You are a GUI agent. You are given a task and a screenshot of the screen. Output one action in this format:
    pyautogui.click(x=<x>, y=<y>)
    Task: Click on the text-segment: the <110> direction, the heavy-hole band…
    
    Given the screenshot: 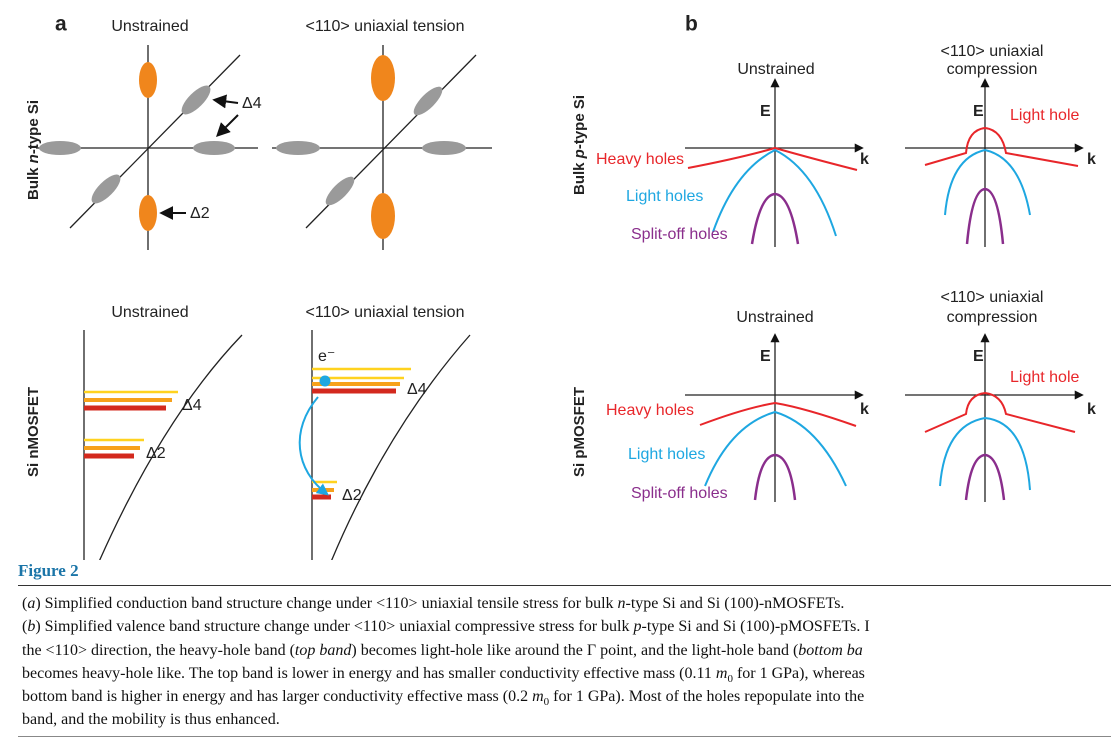 What is the action you would take?
    pyautogui.click(x=158, y=650)
    